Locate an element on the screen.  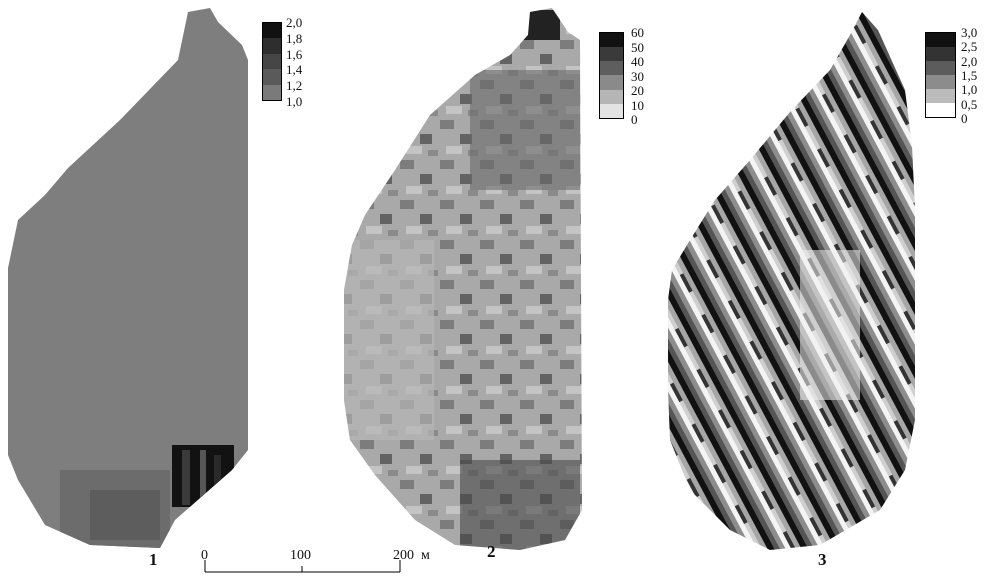
legend-3-tick: 0 is located at coordinates (964, 118).